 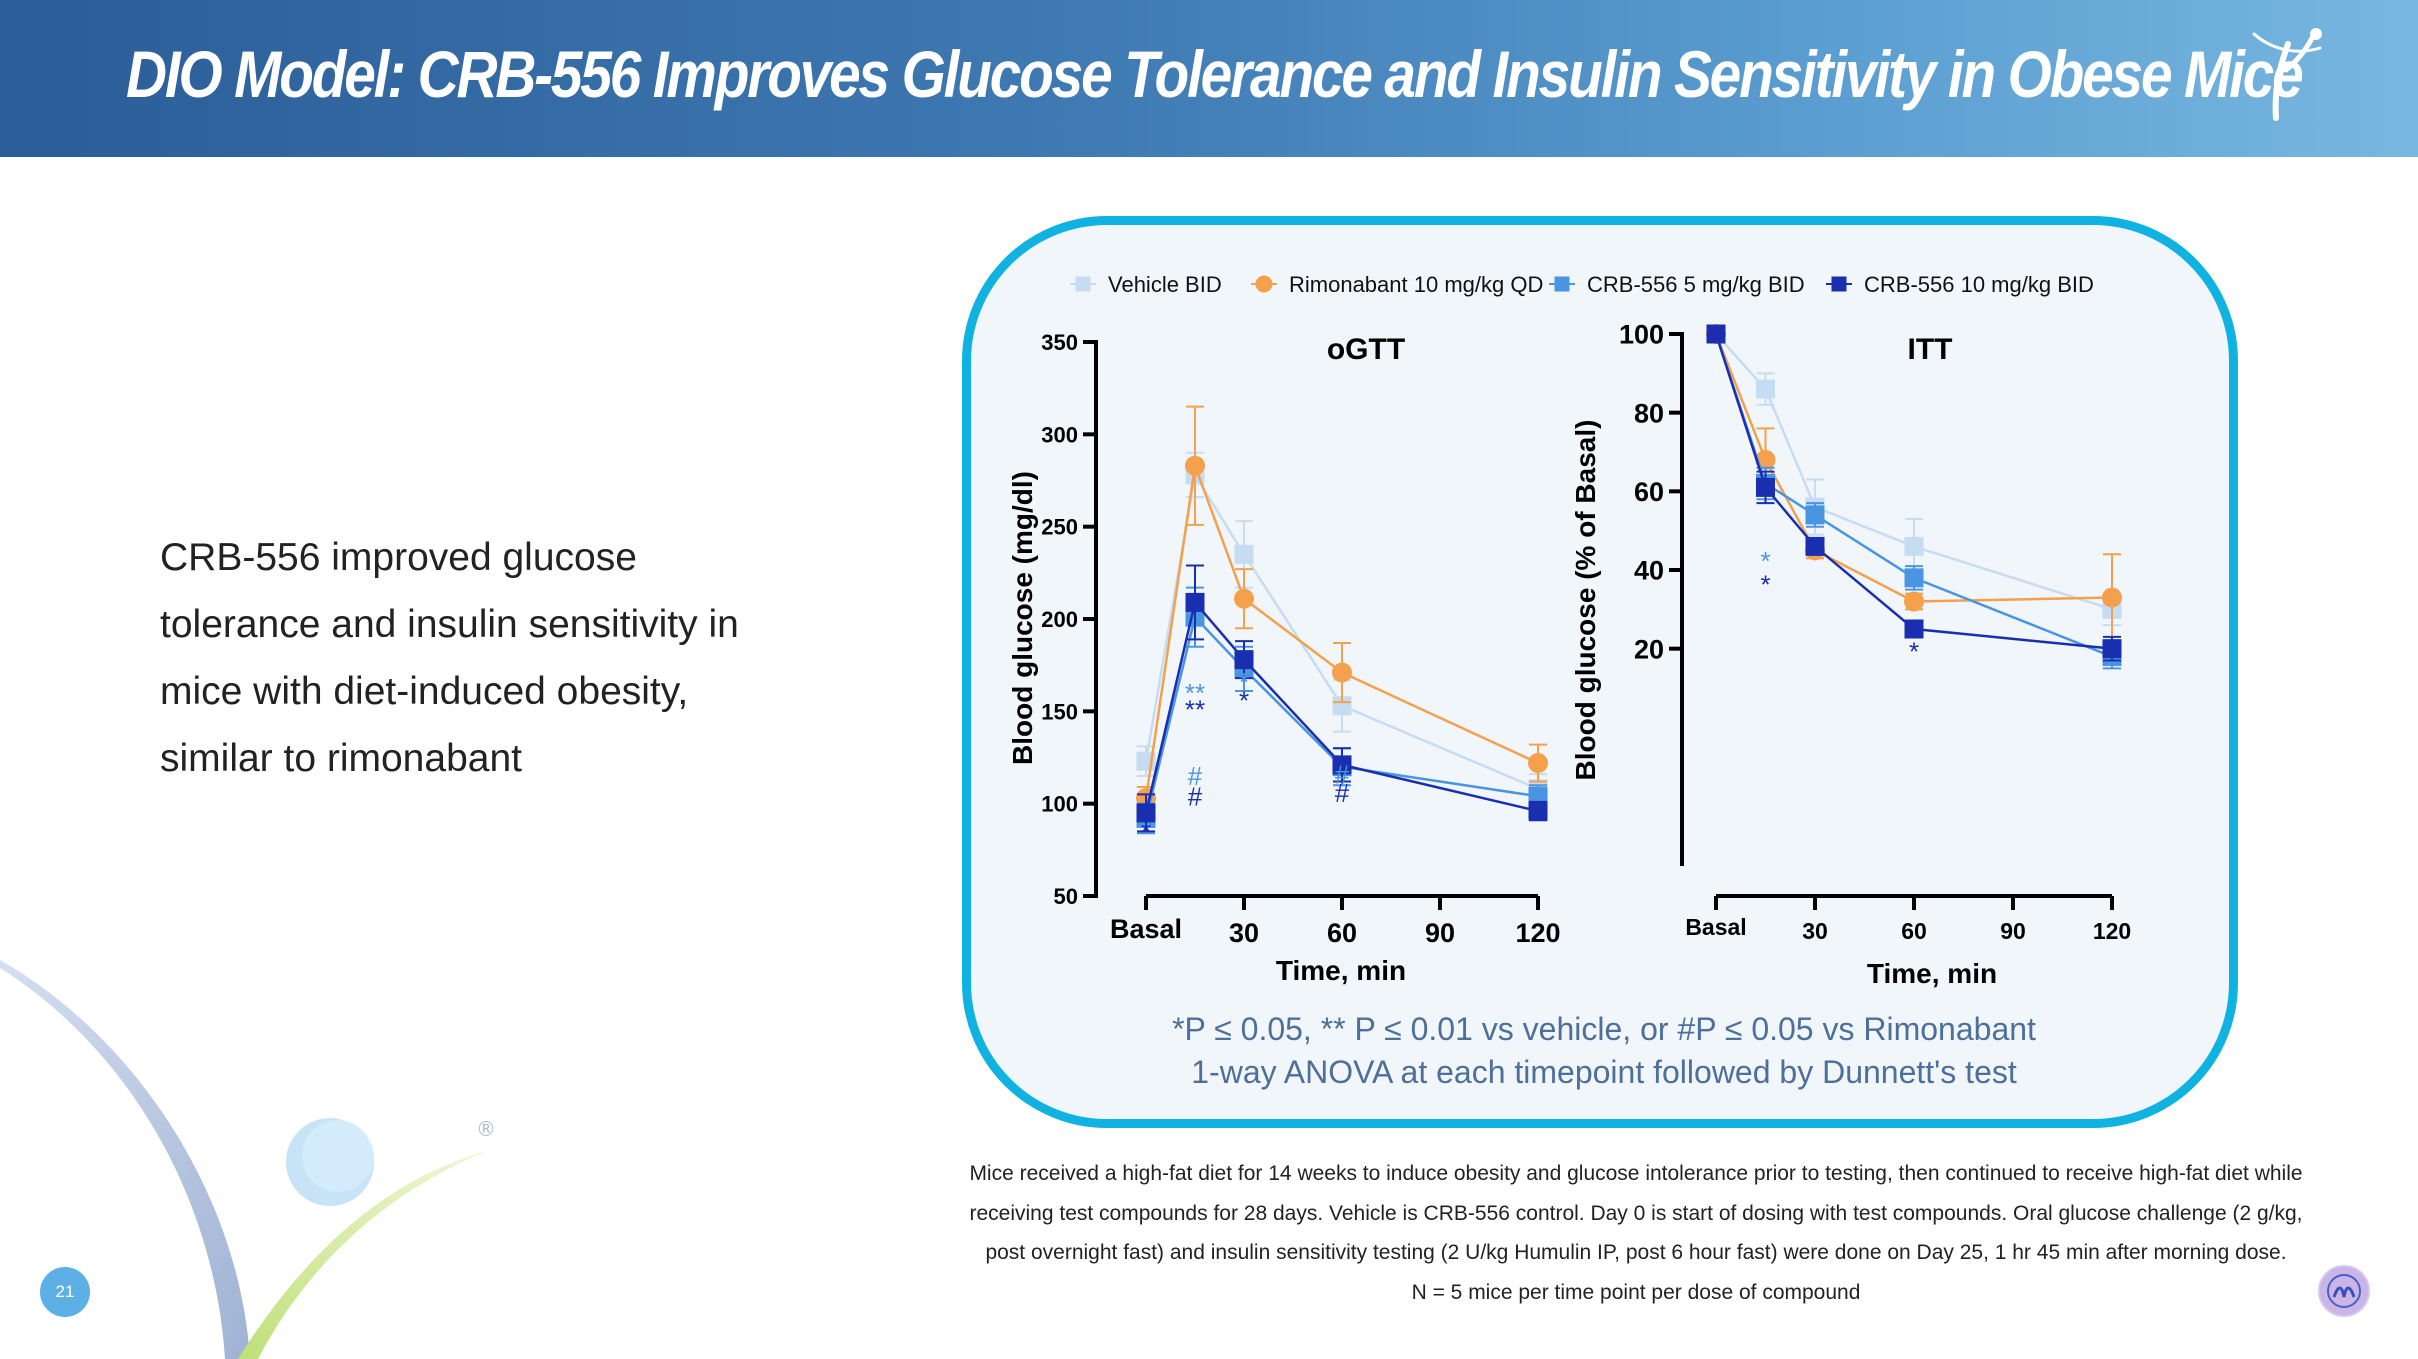 I want to click on chart-title: oGTT, so click(x=1366, y=349).